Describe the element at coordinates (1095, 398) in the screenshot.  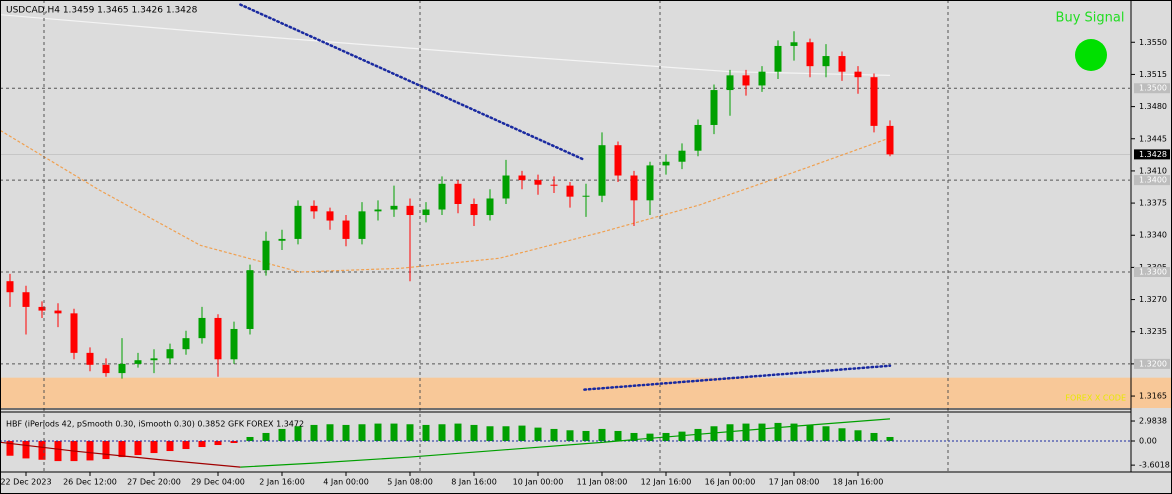
I see `zone-label: FOREX X CODE` at that location.